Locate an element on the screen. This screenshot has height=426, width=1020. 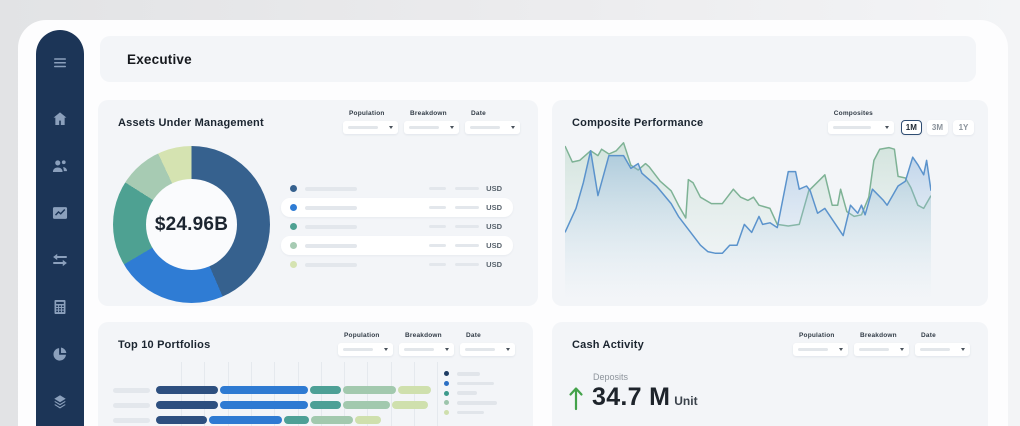
cash-filters: Population Breakdown Date is located at coordinates (881, 344).